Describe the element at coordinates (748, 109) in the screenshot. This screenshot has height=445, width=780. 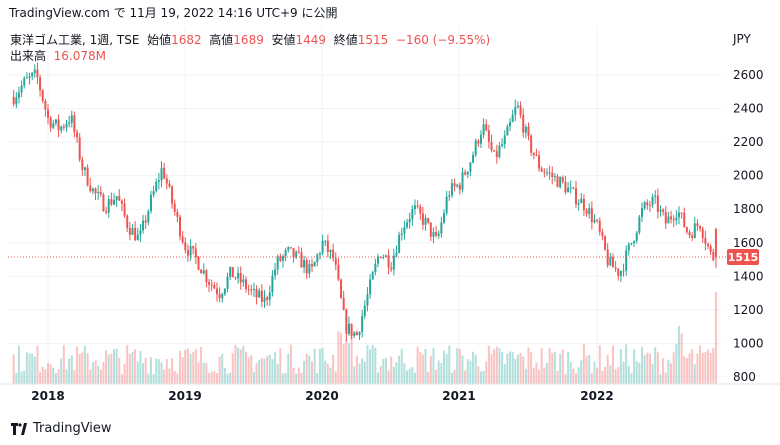
I see `price-tick-label: 2400` at that location.